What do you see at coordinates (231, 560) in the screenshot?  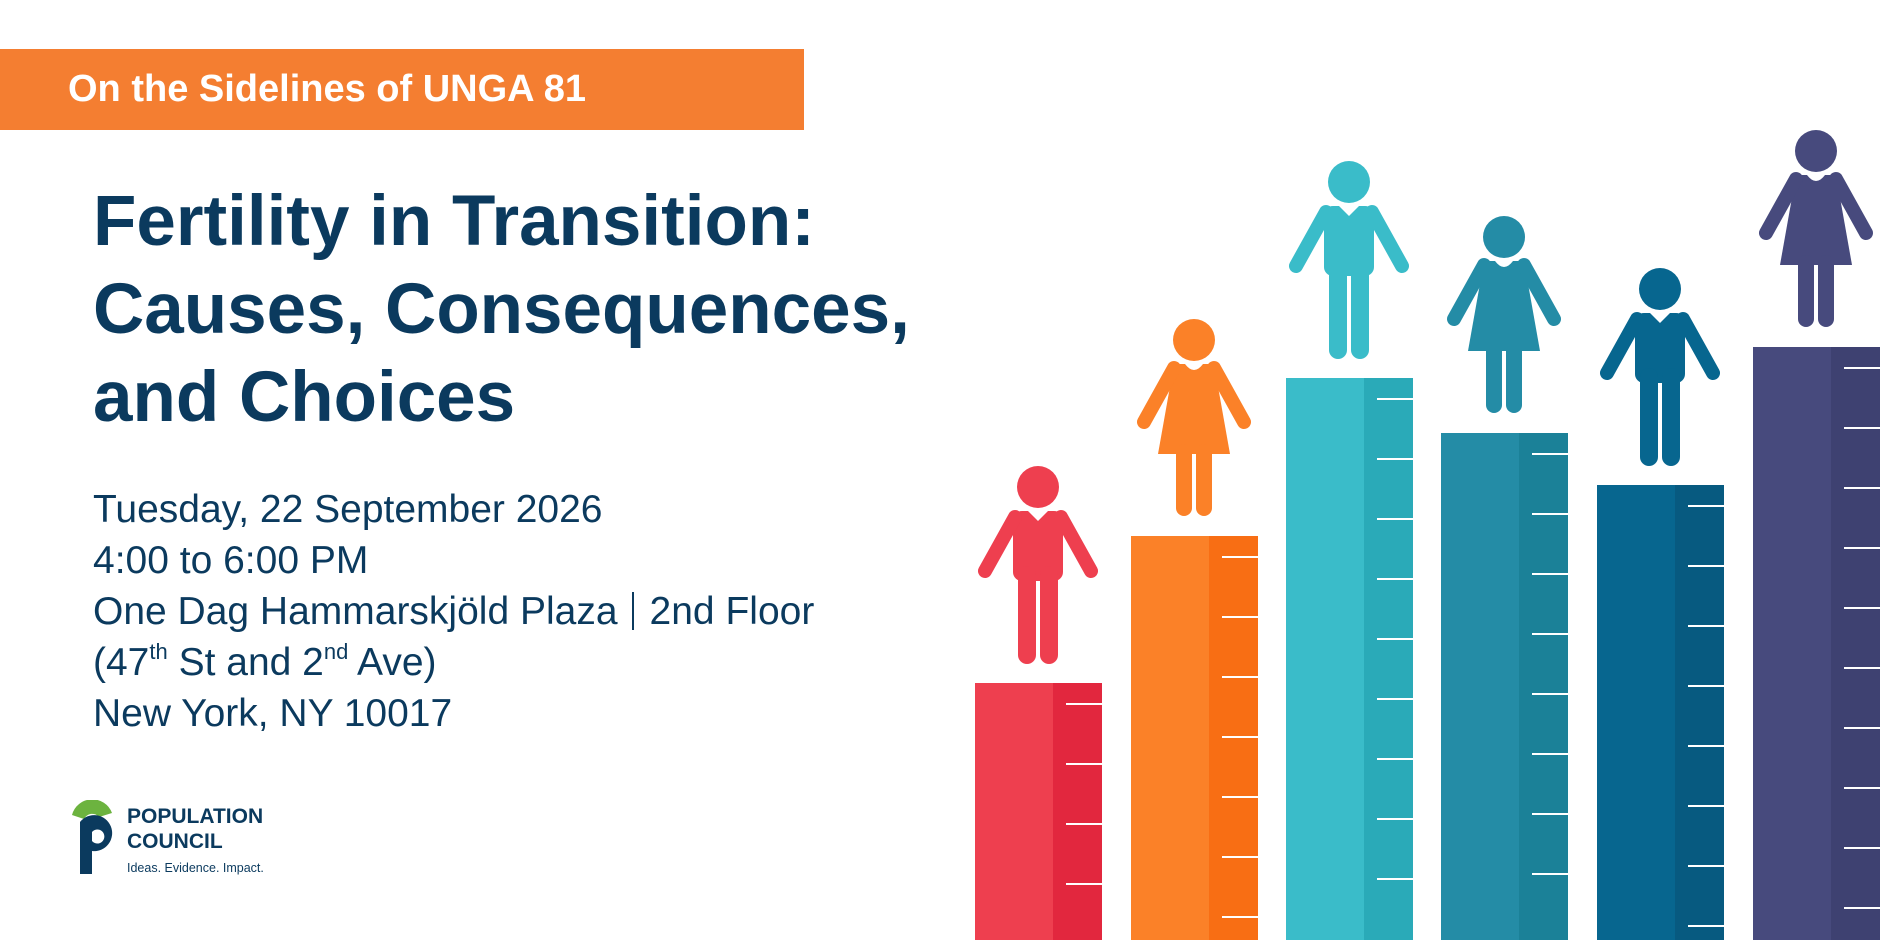 I see `event-time: 4:00 to 6:00 PM` at bounding box center [231, 560].